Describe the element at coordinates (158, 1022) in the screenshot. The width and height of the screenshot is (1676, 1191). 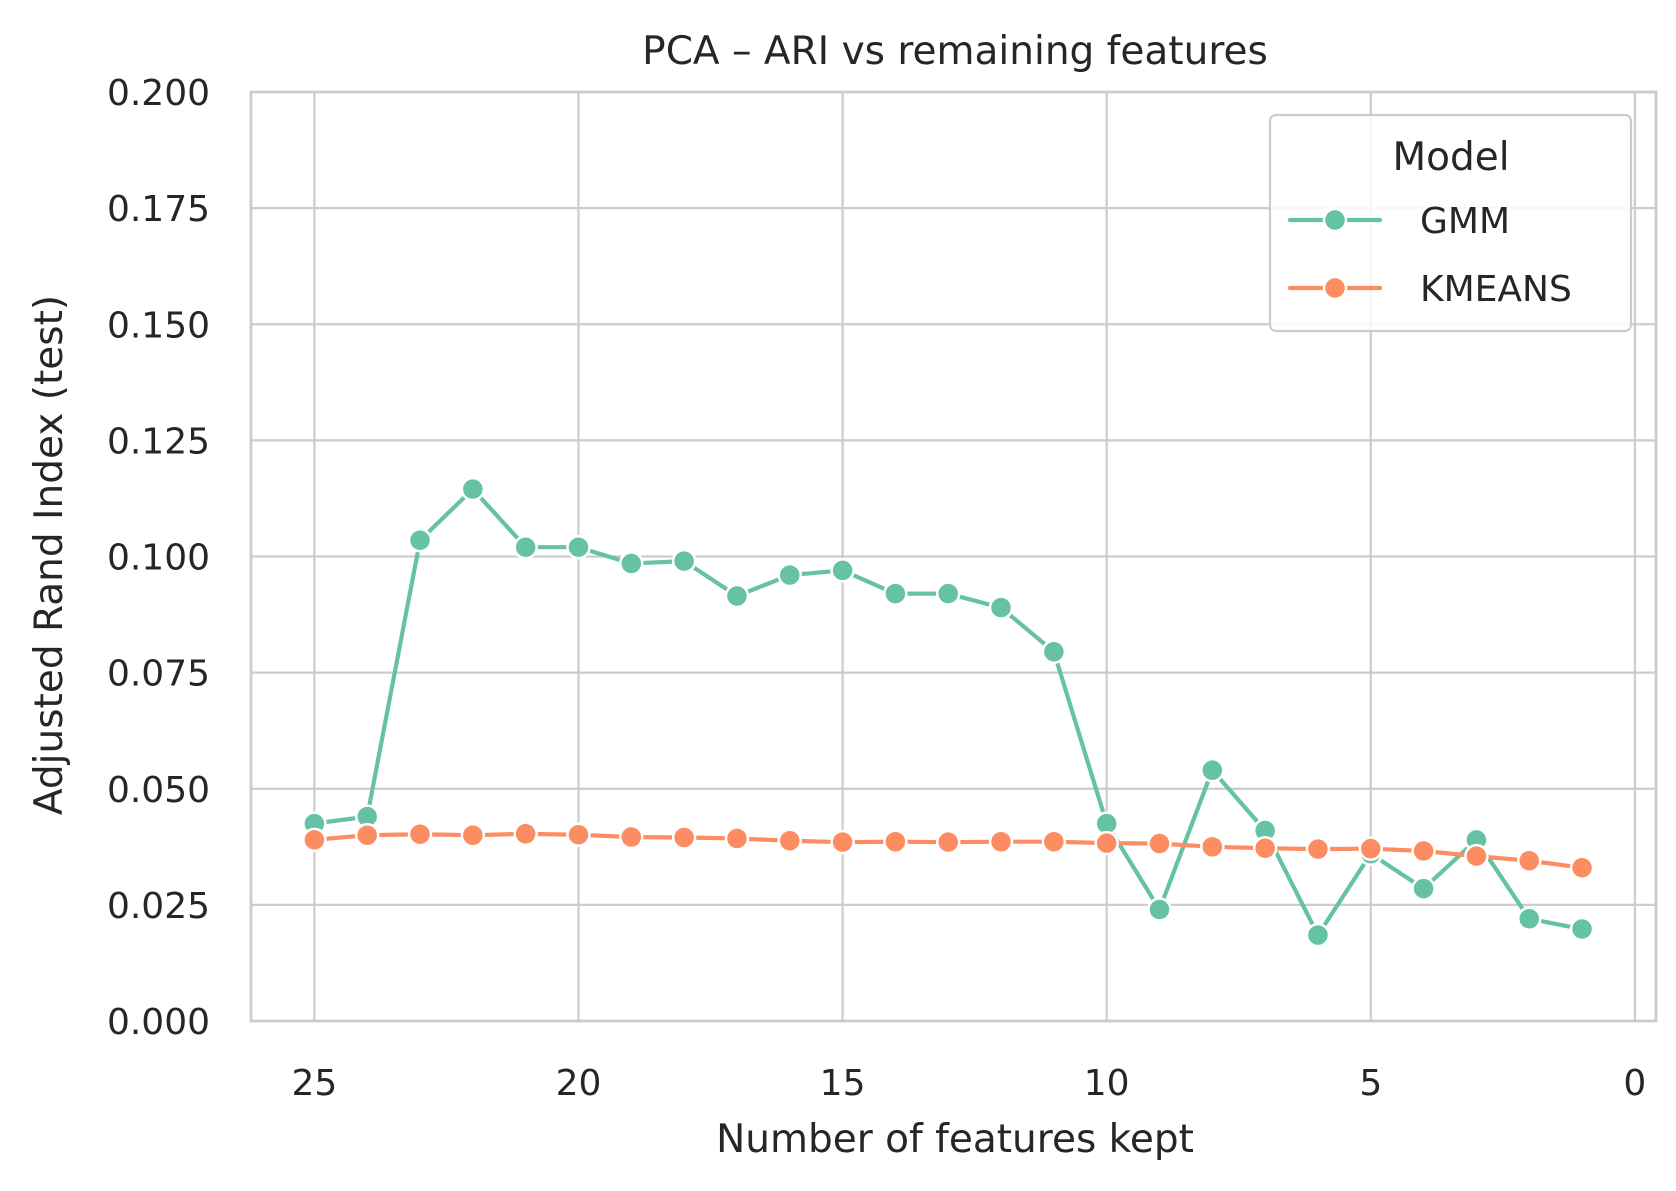
I see `y-tick-label: 0.000` at that location.